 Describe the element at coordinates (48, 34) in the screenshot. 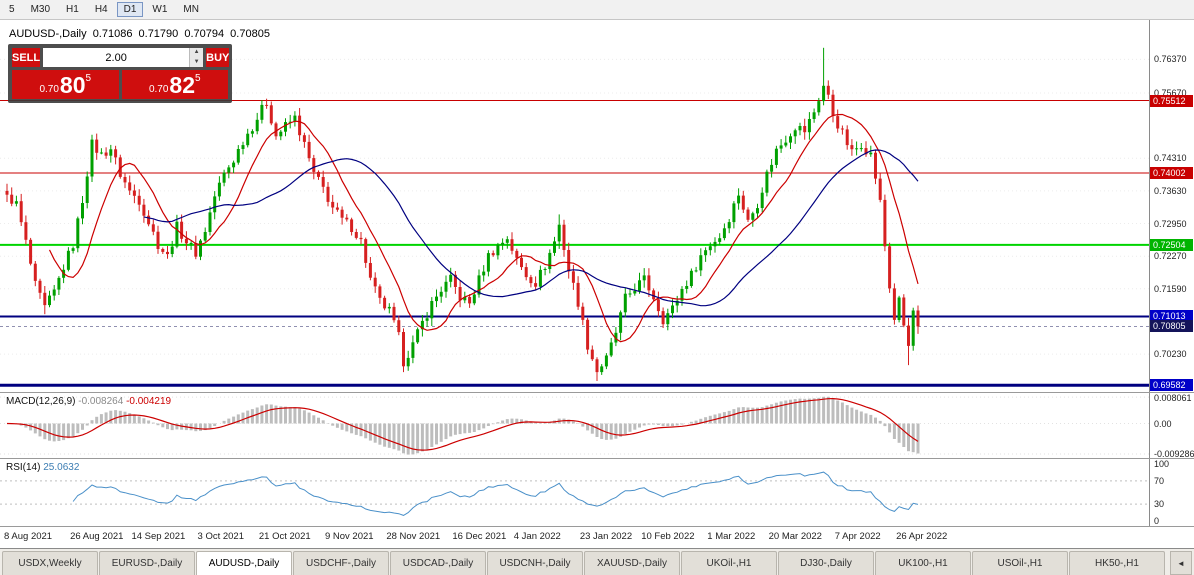

I see `chart-symbol: AUDUSD-,Daily` at that location.